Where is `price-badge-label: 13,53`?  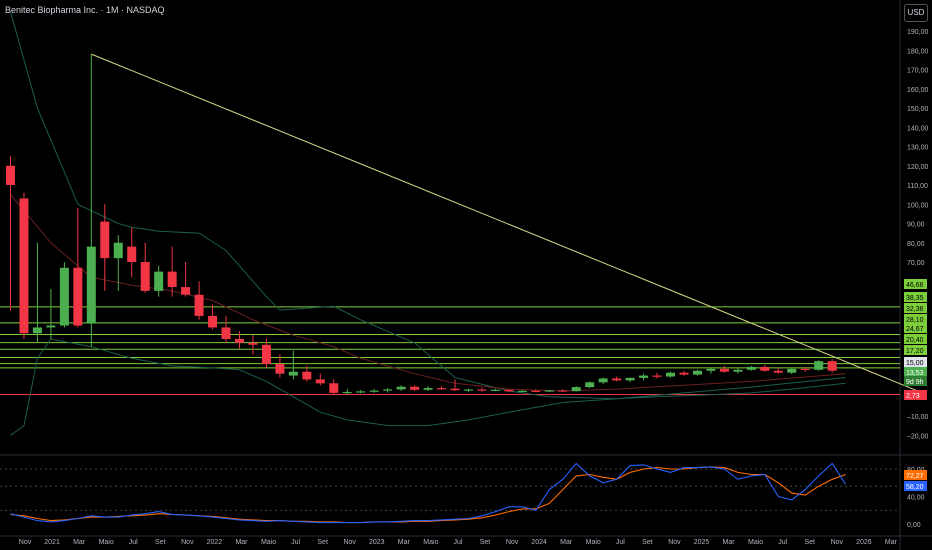 price-badge-label: 13,53 is located at coordinates (915, 373).